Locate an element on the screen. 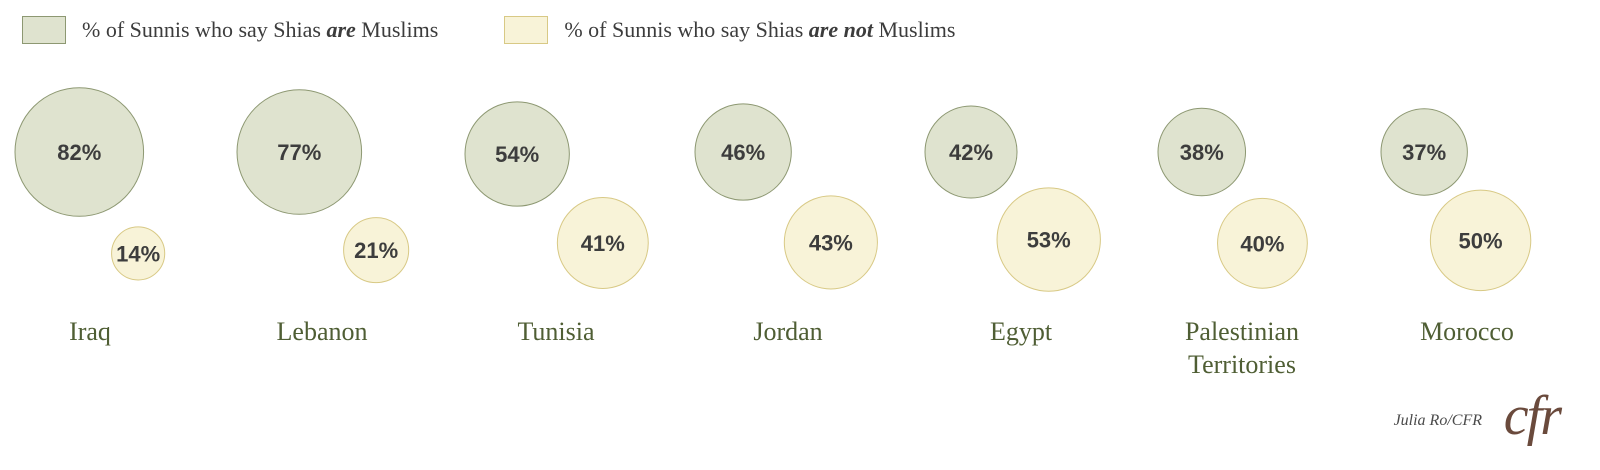  bubble-label-are-lebanon: 77% is located at coordinates (299, 152).